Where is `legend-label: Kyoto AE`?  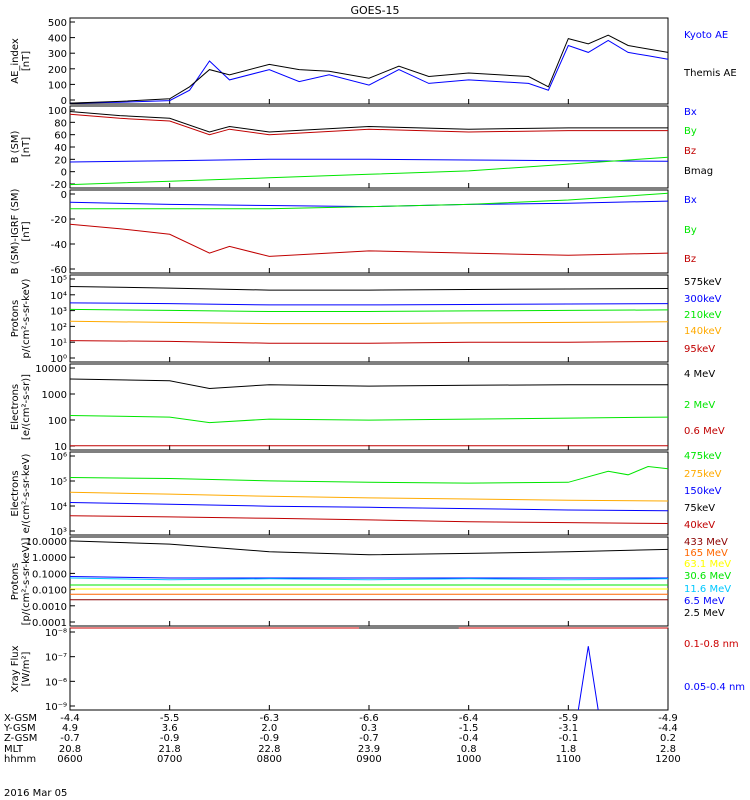
legend-label: Kyoto AE is located at coordinates (706, 35).